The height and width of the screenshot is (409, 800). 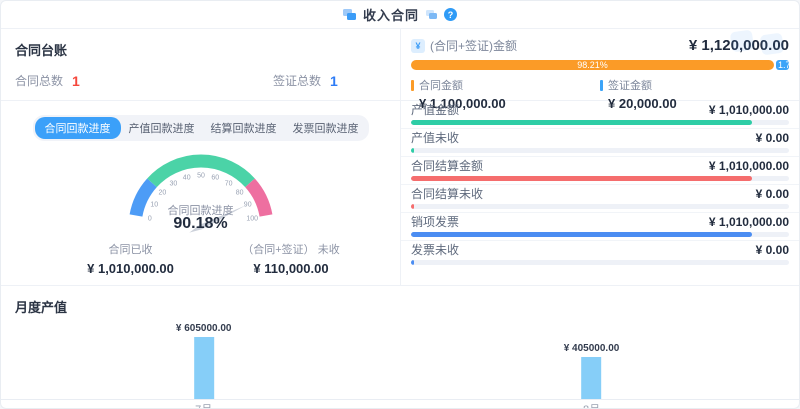 I want to click on gauge-title: 合同回款进度, so click(x=200, y=211).